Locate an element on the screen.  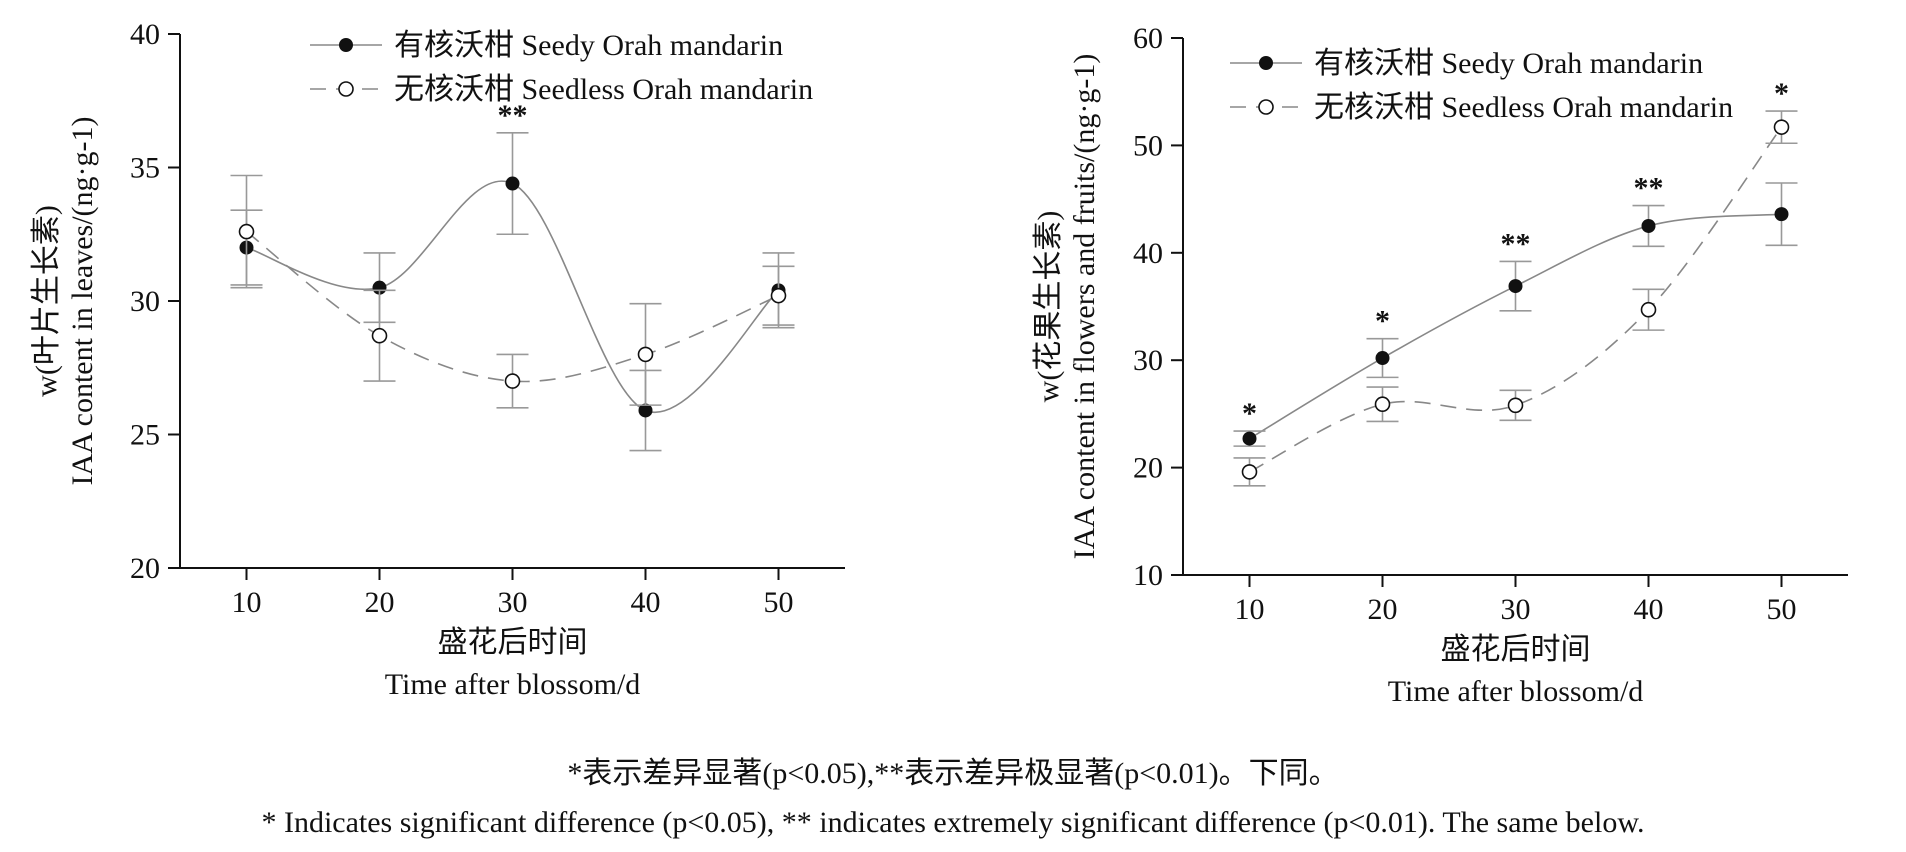
y-tick-label: 10 is located at coordinates (1148, 575).